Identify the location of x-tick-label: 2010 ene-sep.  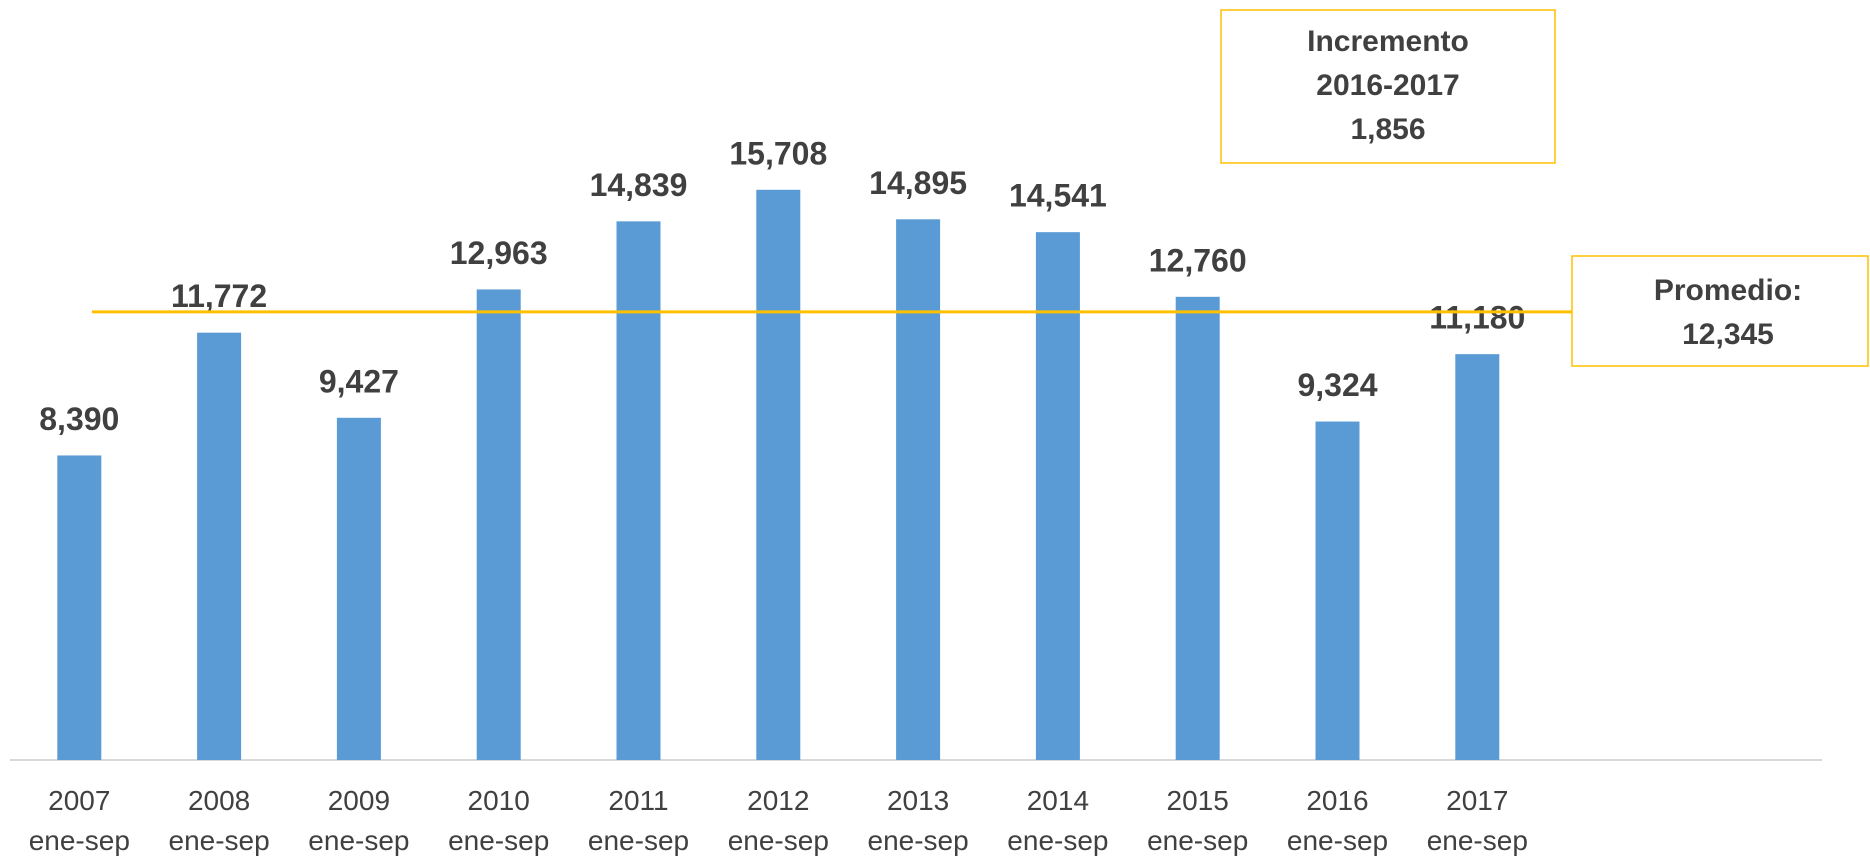
(499, 820).